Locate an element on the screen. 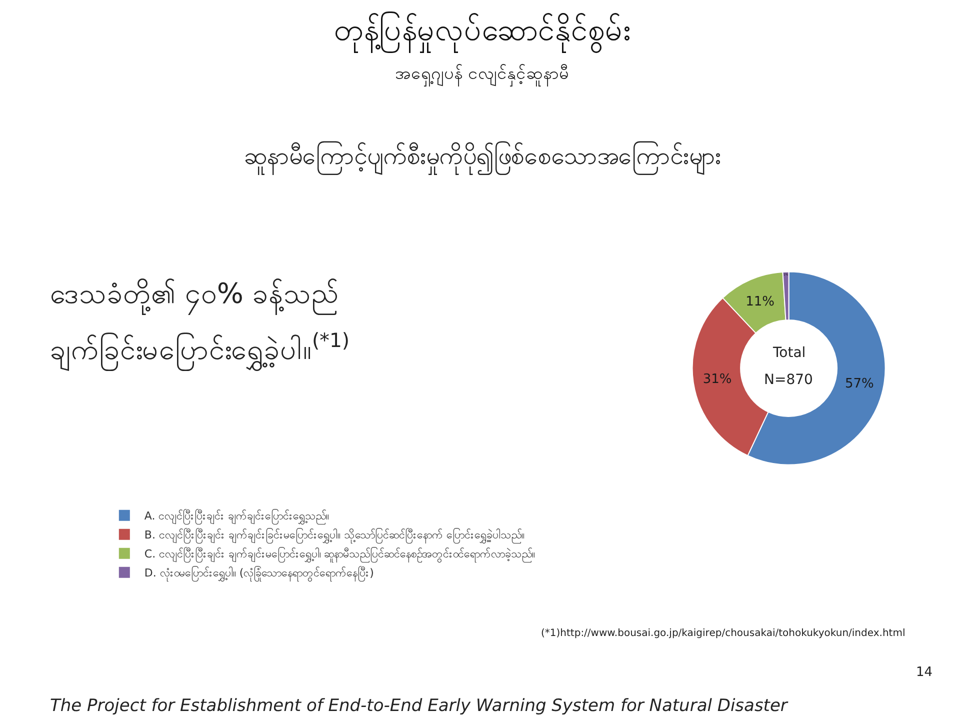 Image resolution: width=964 pixels, height=723 pixels. text: 14 is located at coordinates (924, 672).